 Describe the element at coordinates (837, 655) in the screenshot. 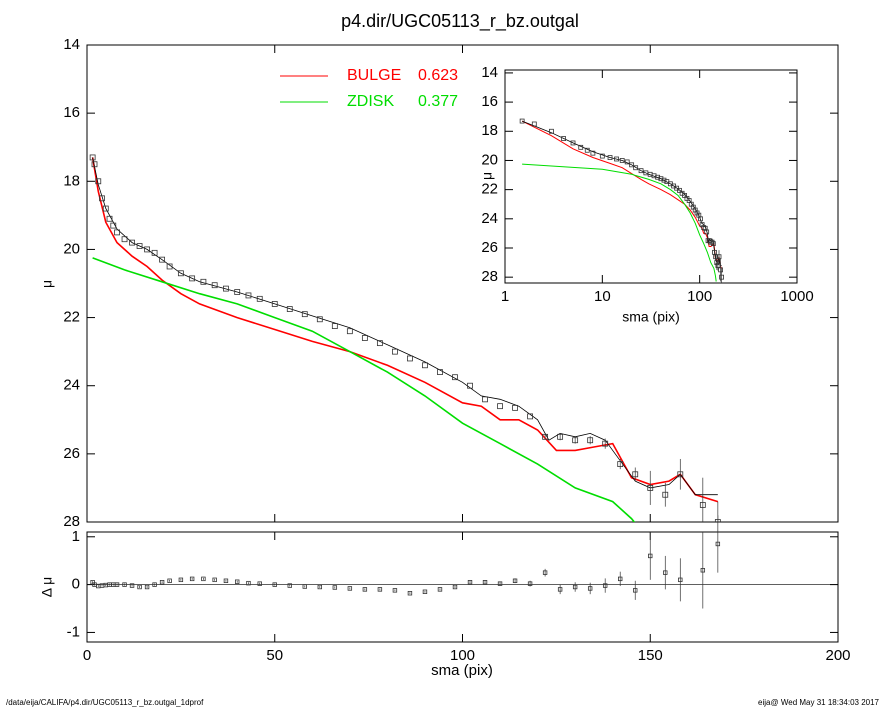

I see `x-tick-label: 200` at that location.